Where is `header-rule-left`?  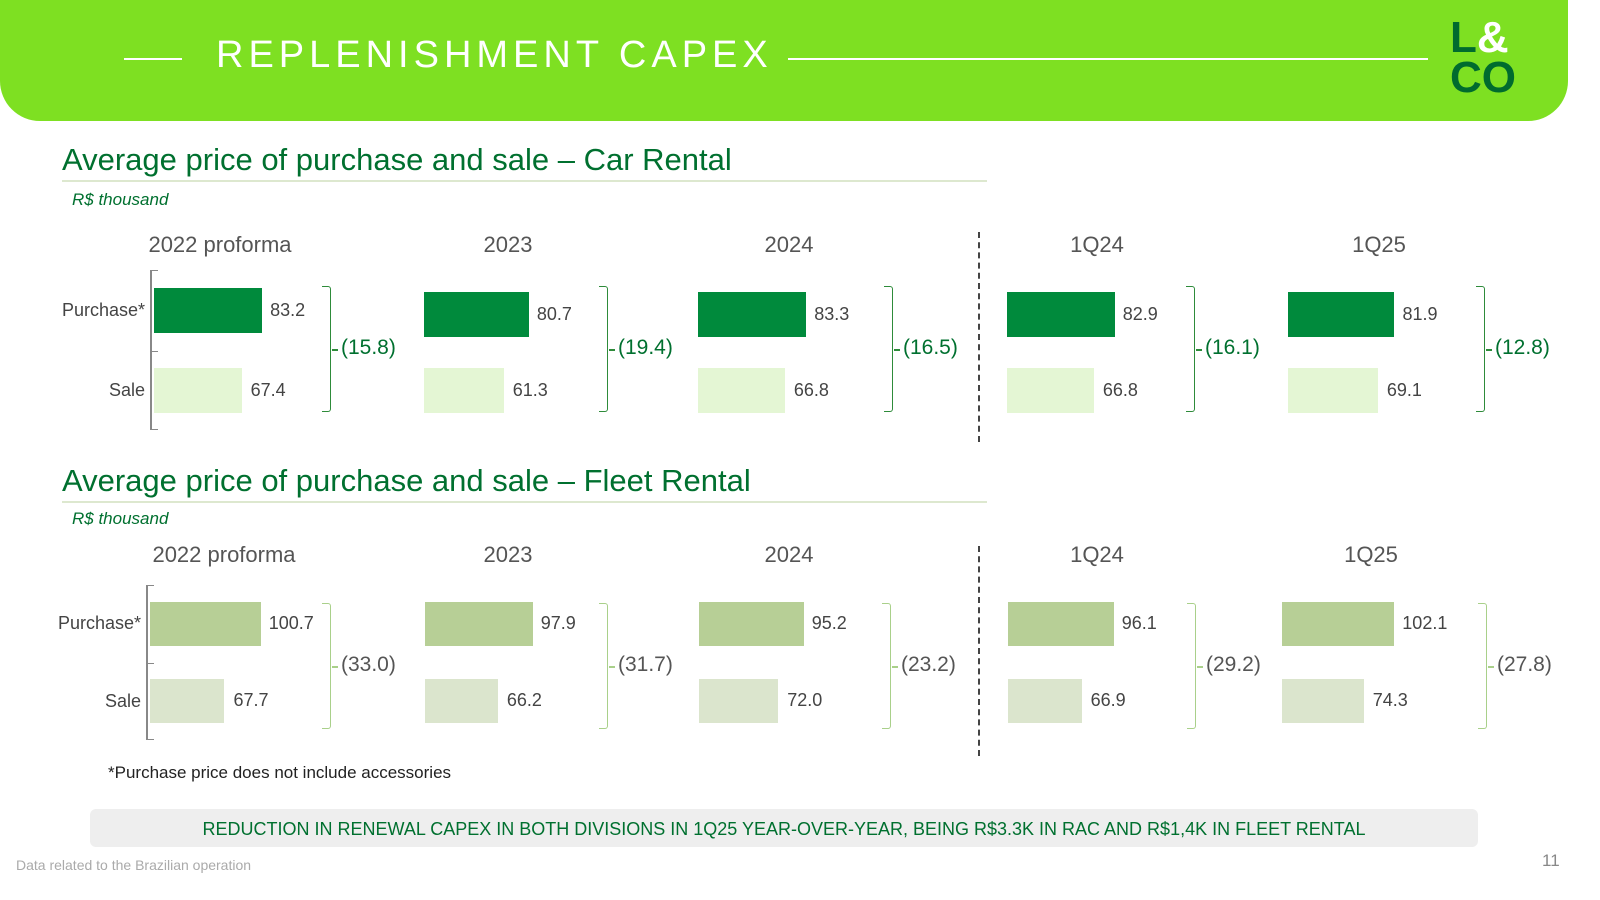 header-rule-left is located at coordinates (153, 59).